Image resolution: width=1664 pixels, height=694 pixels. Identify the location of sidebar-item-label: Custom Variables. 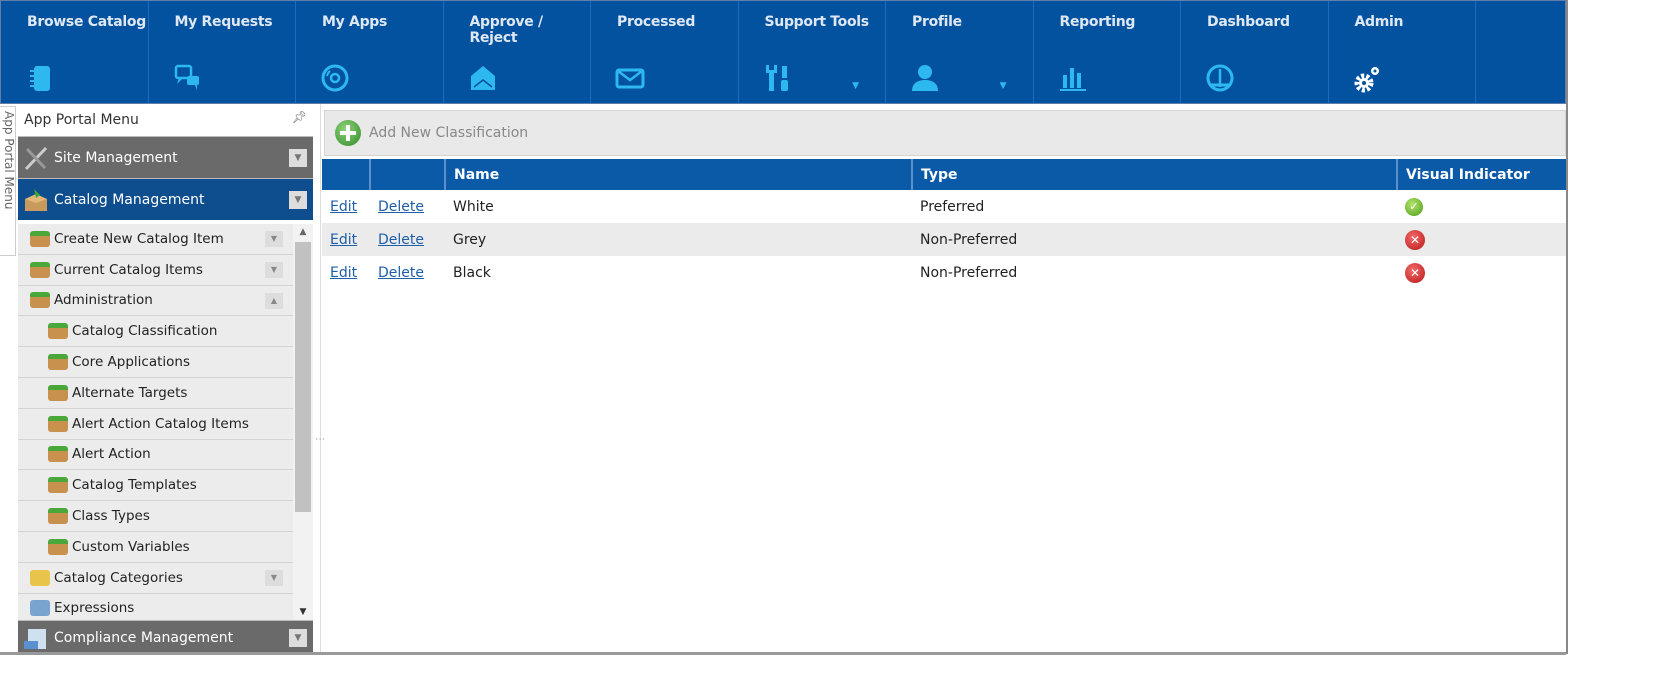
(131, 546).